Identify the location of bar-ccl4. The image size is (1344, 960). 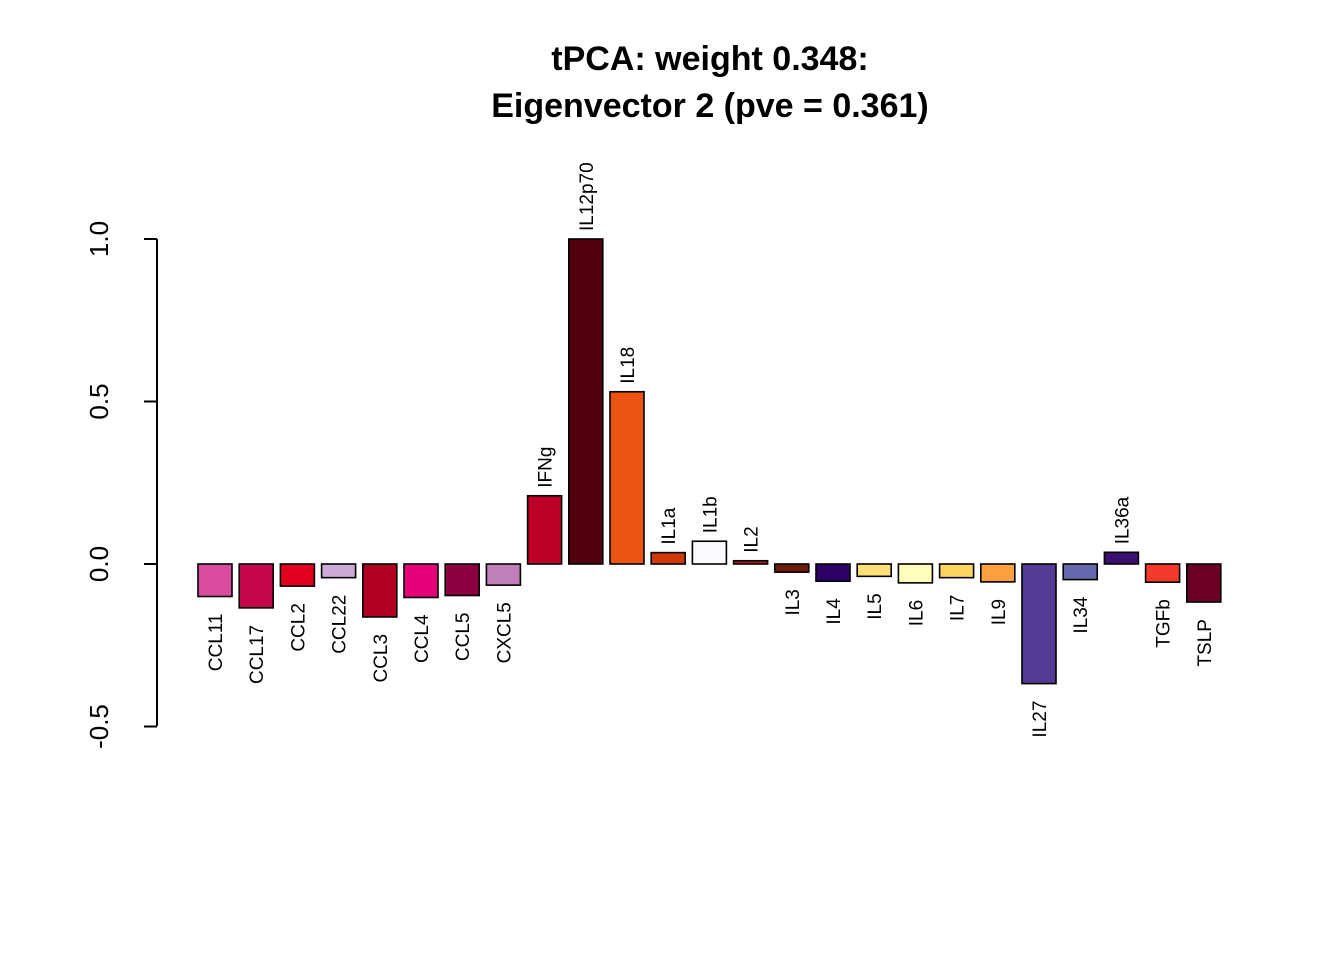
(421, 581).